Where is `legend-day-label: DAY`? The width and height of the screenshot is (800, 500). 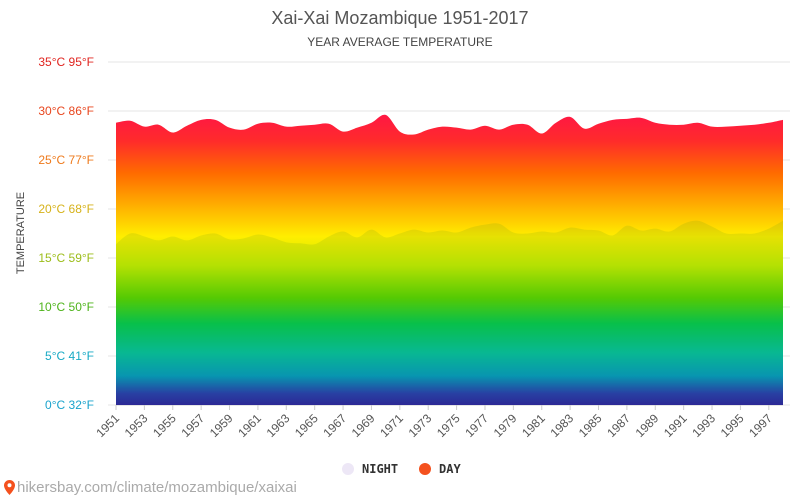 legend-day-label: DAY is located at coordinates (450, 469).